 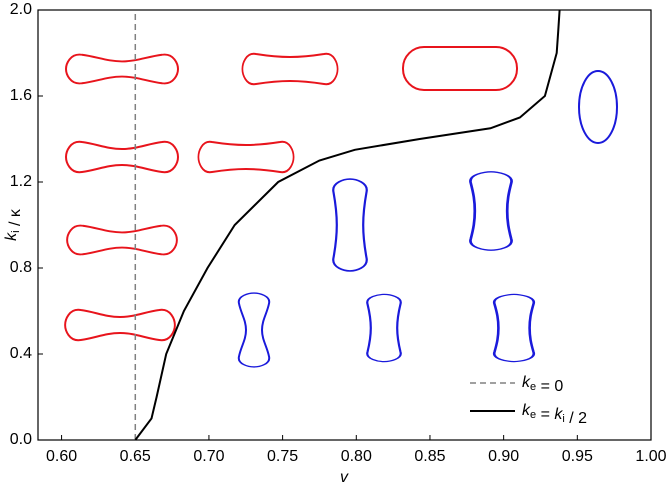 What do you see at coordinates (577, 456) in the screenshot?
I see `x-tick-label: 0.95` at bounding box center [577, 456].